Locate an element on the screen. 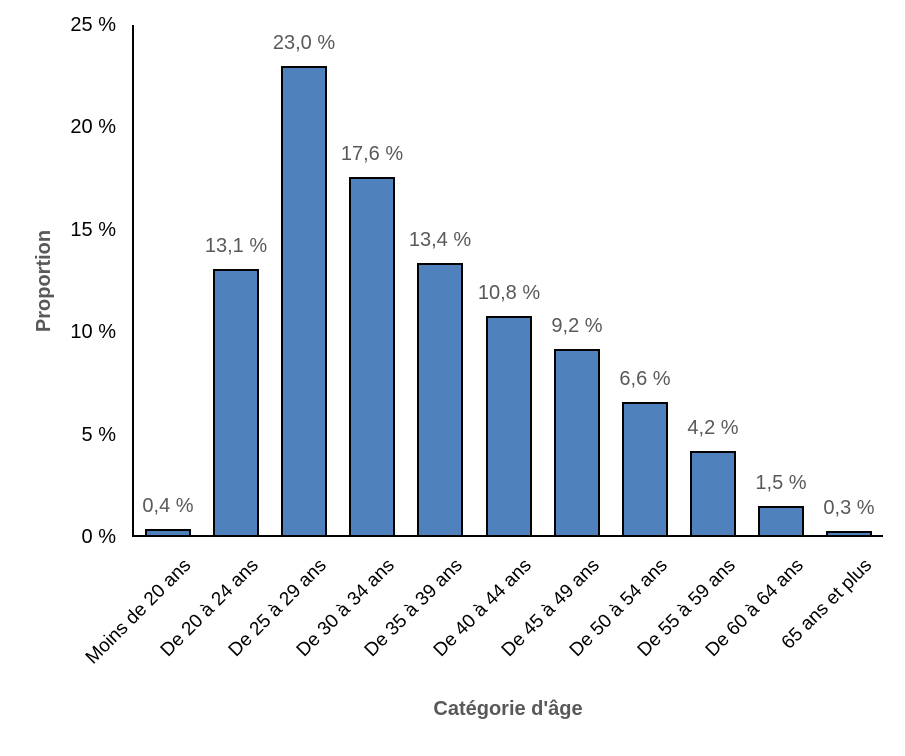  value-label: 13,4 % is located at coordinates (440, 240).